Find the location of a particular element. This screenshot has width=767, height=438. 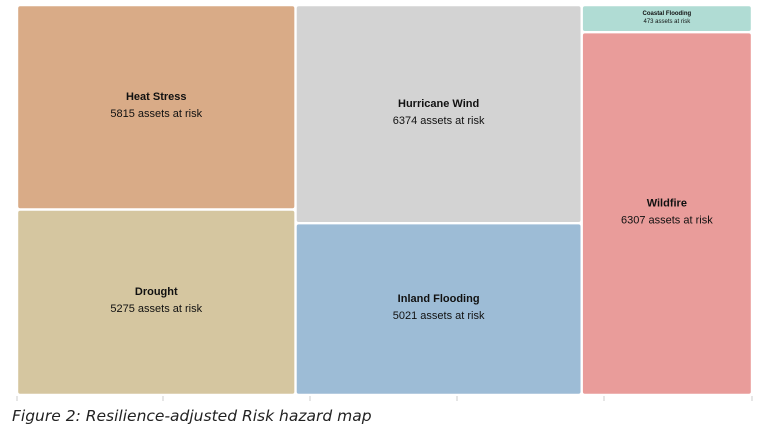

tile-value-wildfire: 6307 assets at risk is located at coordinates (667, 221).